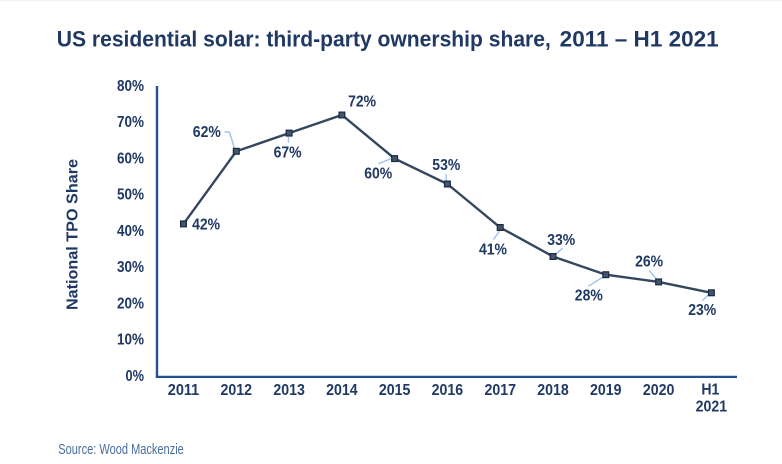 This screenshot has height=464, width=782. What do you see at coordinates (702, 310) in the screenshot?
I see `svg-text: 23%` at bounding box center [702, 310].